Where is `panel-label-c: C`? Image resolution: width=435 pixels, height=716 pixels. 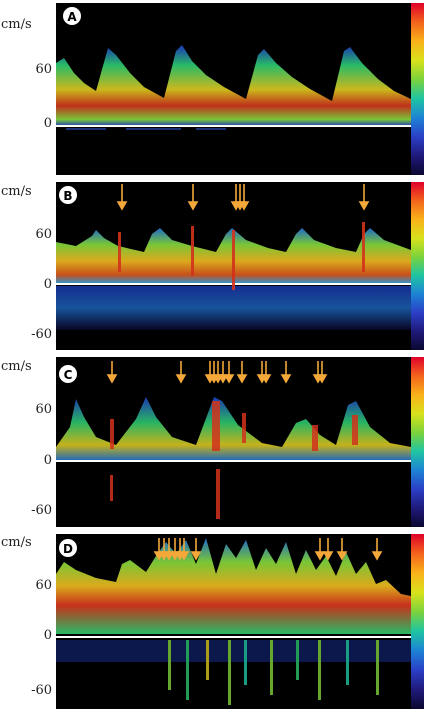
panel-label-c: C is located at coordinates (68, 374).